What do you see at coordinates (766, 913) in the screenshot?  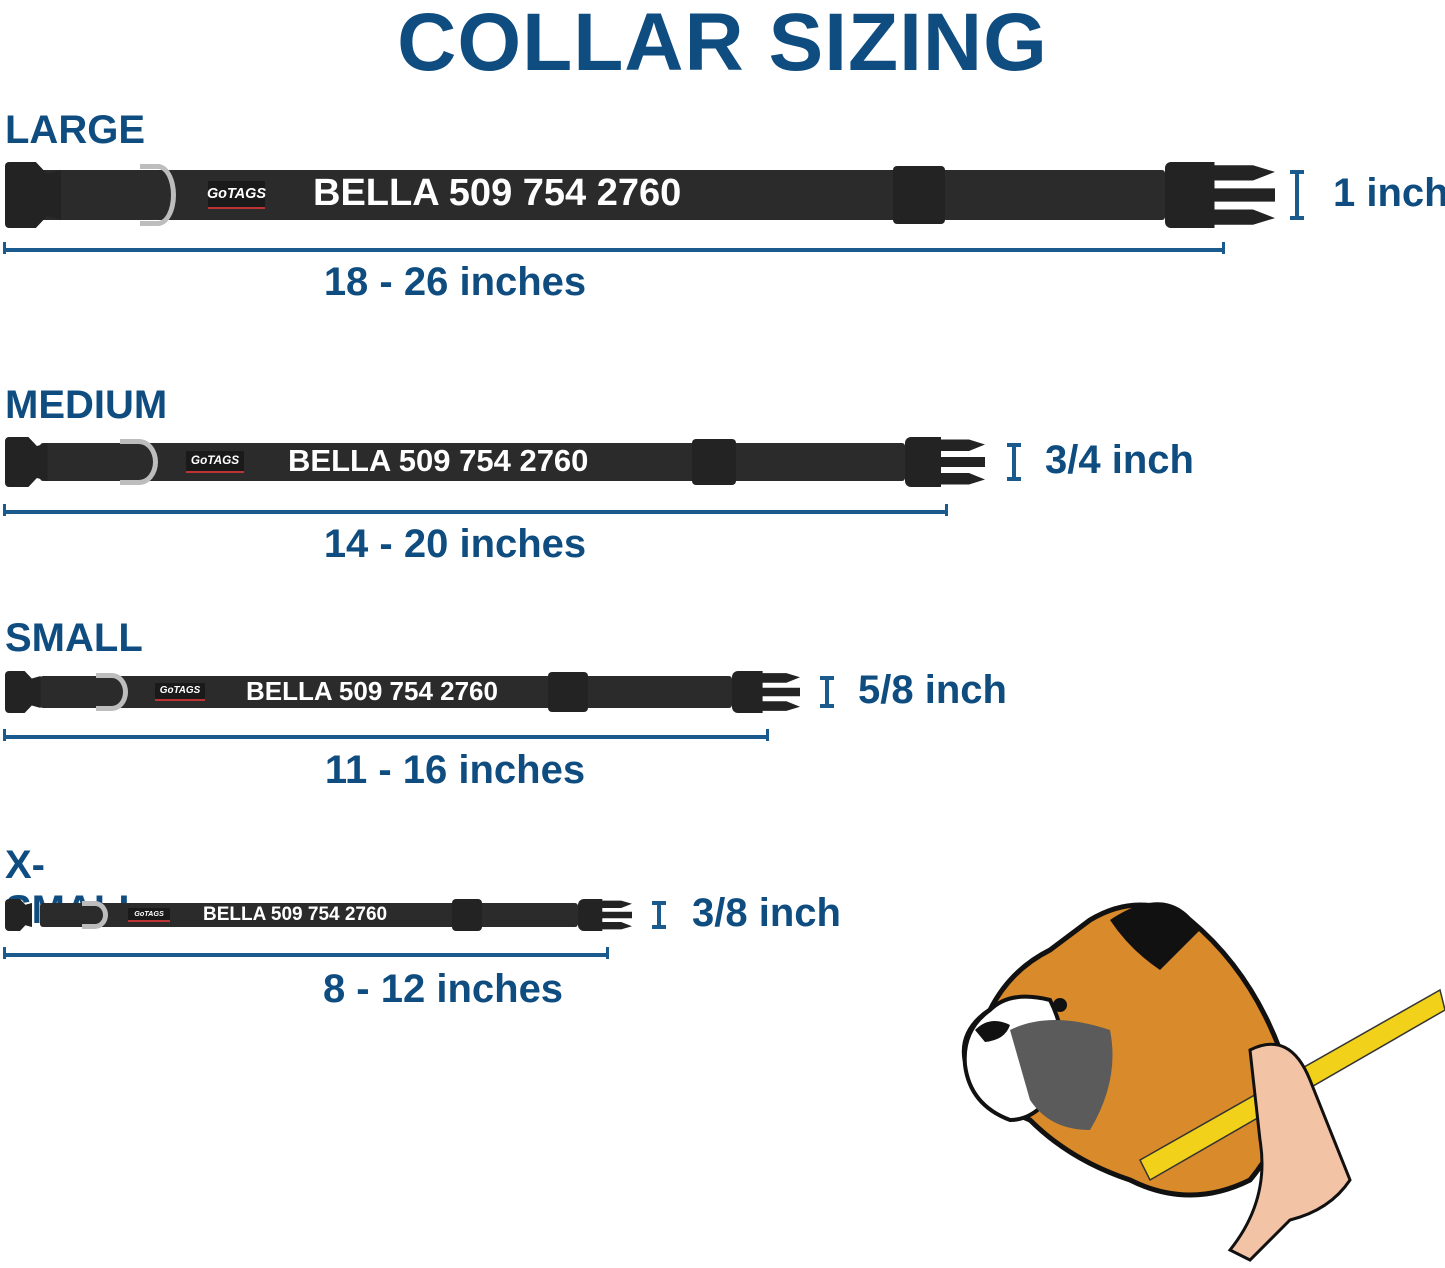 I see `collar-width: 3/8 inch` at bounding box center [766, 913].